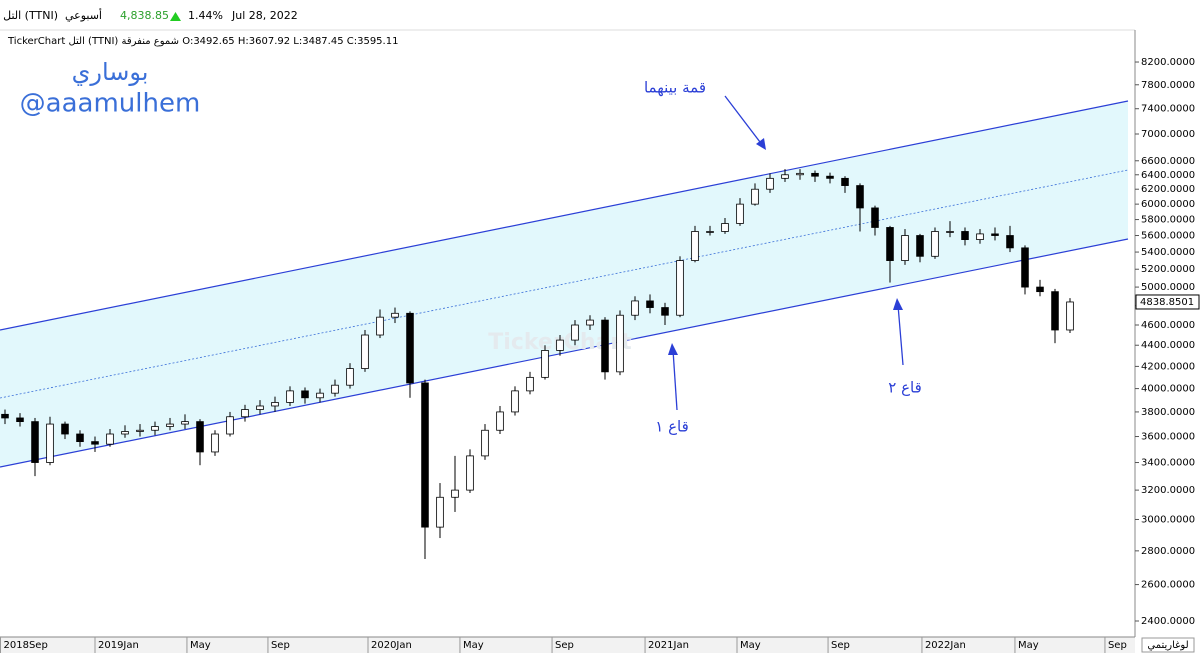 Image resolution: width=1200 pixels, height=653 pixels. What do you see at coordinates (1168, 551) in the screenshot?
I see `y-tick-label: 2800.0000` at bounding box center [1168, 551].